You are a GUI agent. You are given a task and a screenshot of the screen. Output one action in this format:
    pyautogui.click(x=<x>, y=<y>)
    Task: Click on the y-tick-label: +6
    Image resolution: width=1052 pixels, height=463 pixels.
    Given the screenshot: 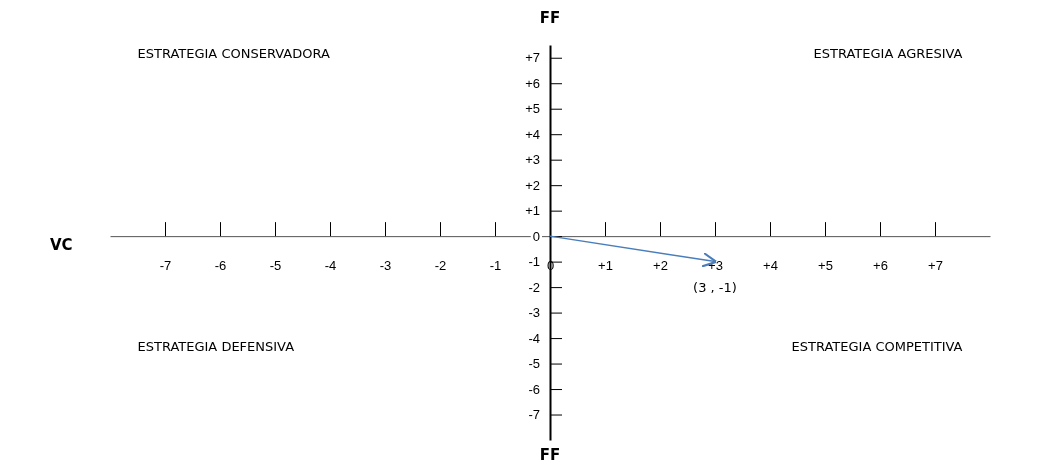 What is the action you would take?
    pyautogui.click(x=532, y=83)
    